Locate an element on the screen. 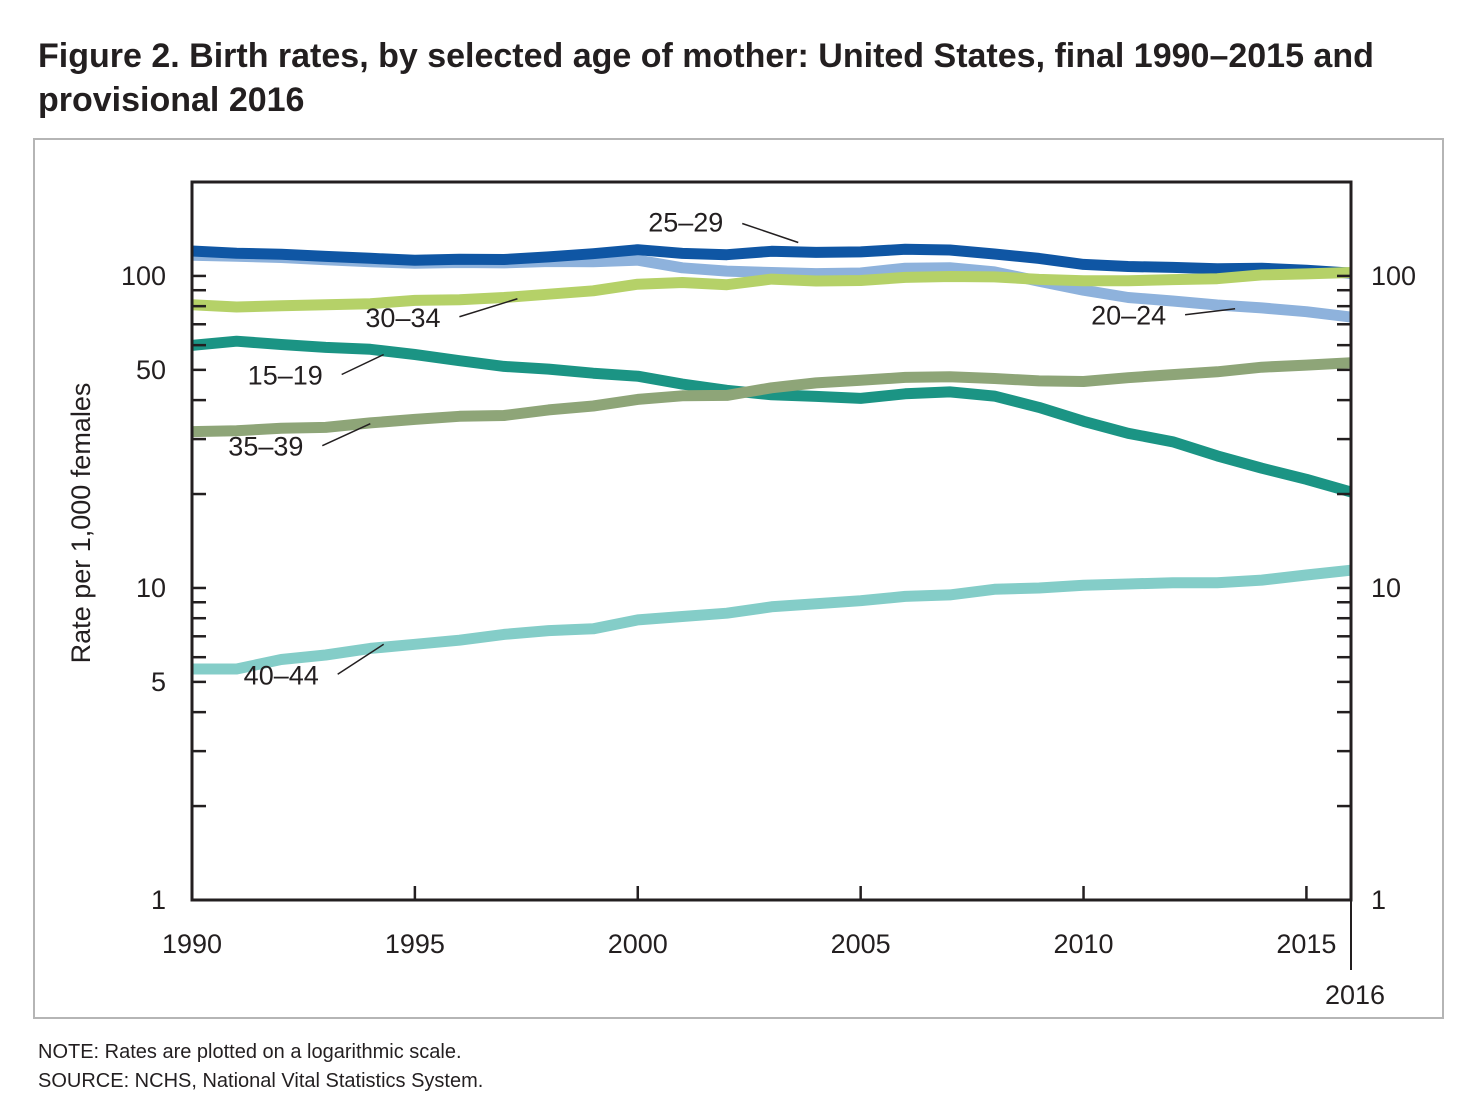  y-tick-label-right-1: 10 is located at coordinates (1386, 588).